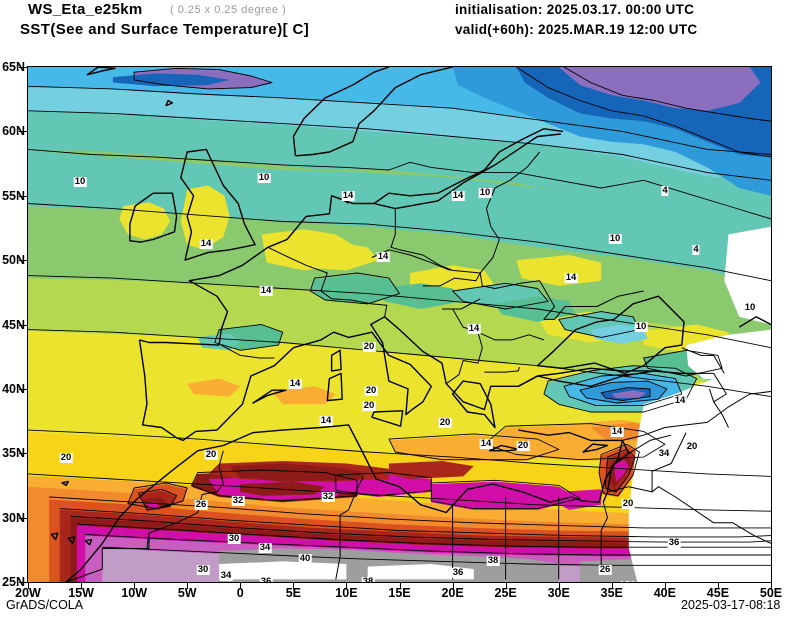  What do you see at coordinates (336, 256) in the screenshot?
I see `patch-20-germany` at bounding box center [336, 256].